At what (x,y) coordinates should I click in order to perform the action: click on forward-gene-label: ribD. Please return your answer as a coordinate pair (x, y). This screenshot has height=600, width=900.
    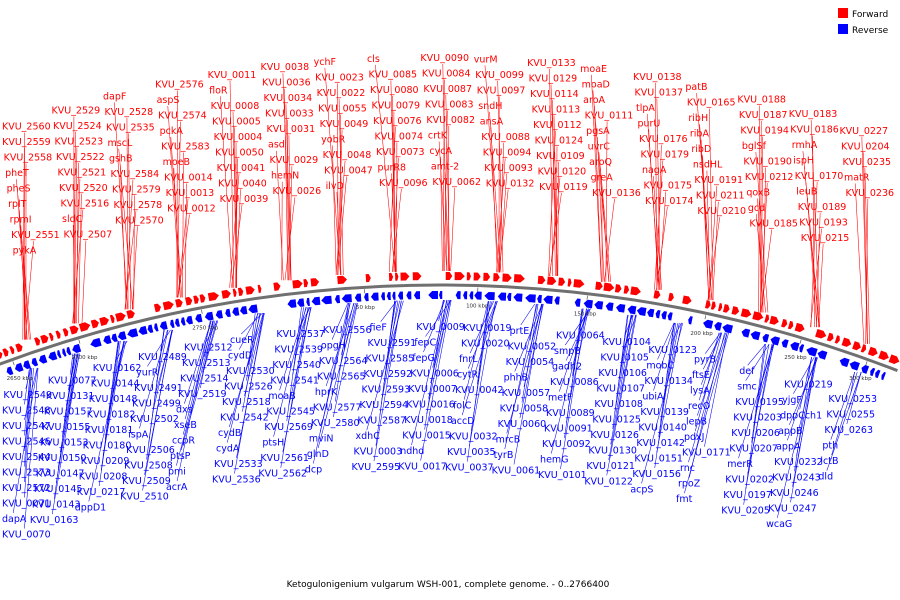
    Looking at the image, I should click on (701, 149).